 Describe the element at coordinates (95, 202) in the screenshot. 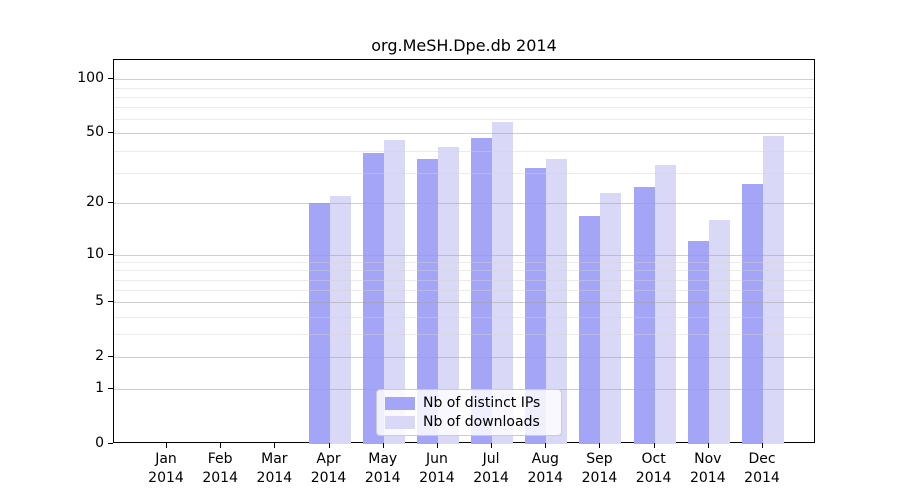

I see `y-tick-label: 20` at that location.